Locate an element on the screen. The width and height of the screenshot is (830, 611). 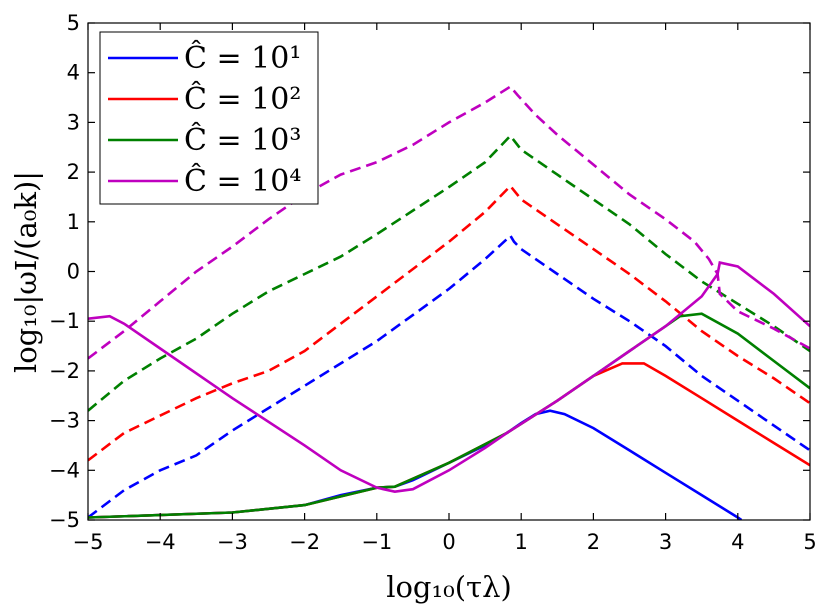
y-tick-label: 3 is located at coordinates (73, 122).